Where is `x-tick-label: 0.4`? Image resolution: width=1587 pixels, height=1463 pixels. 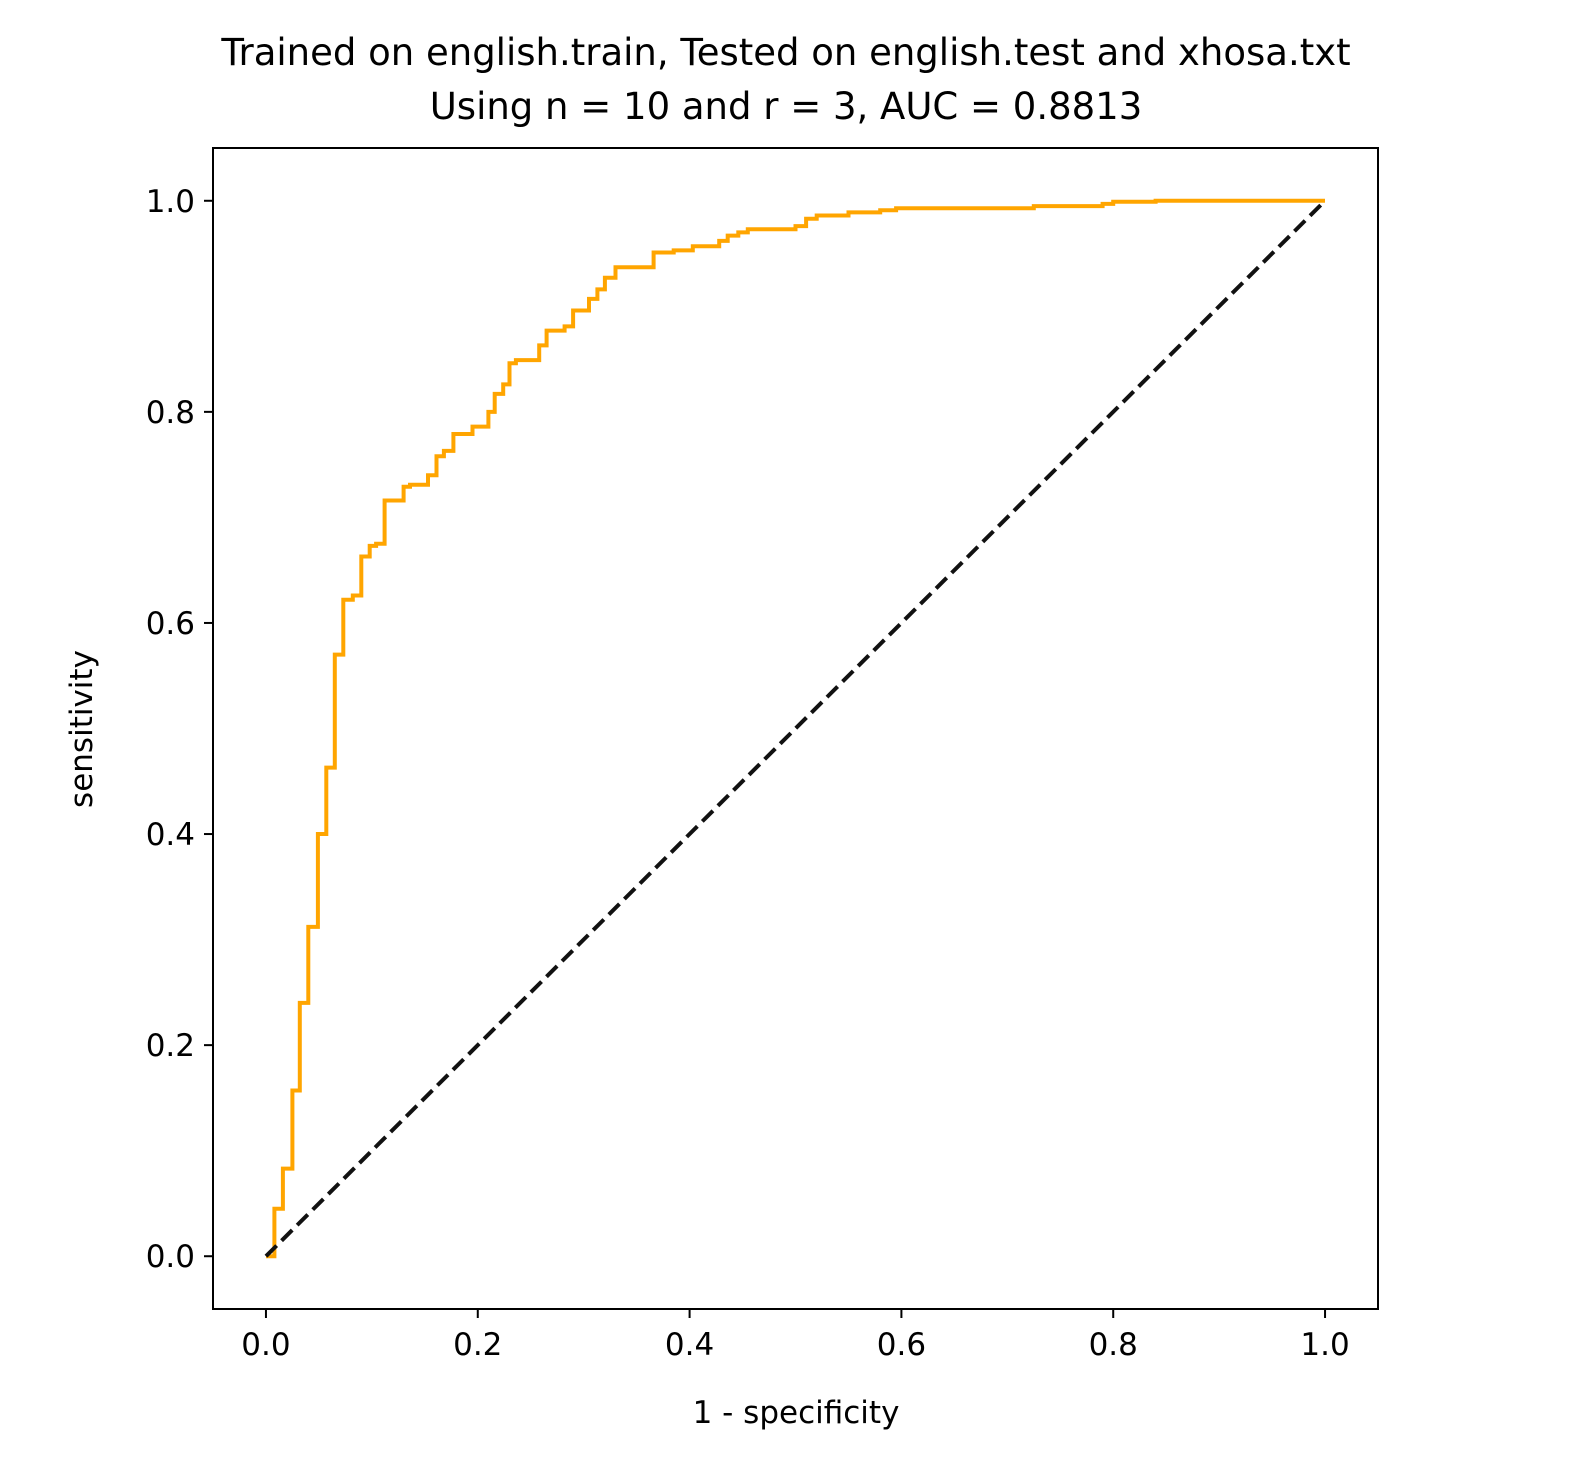
x-tick-label: 0.4 is located at coordinates (689, 1345).